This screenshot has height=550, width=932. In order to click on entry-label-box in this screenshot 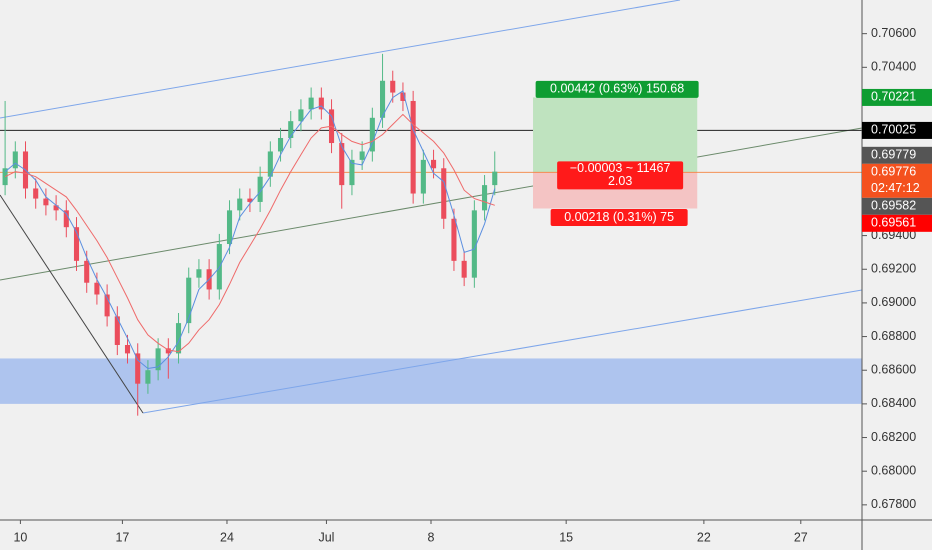, I will do `click(620, 175)`.